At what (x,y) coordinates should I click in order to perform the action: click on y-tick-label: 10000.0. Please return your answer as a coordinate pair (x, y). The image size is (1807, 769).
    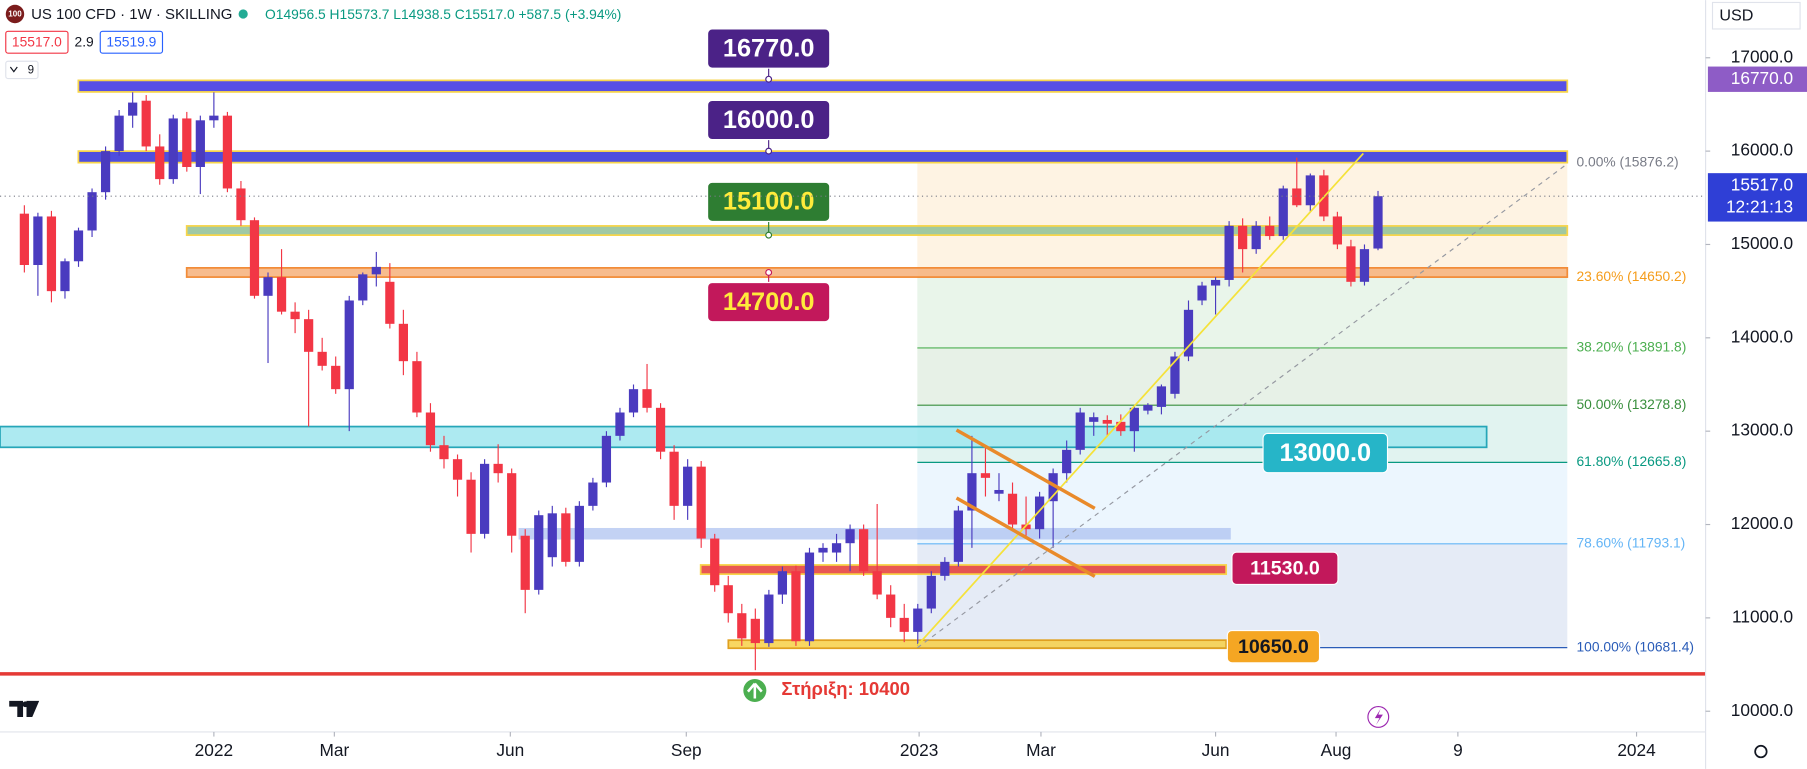
    Looking at the image, I should click on (1762, 710).